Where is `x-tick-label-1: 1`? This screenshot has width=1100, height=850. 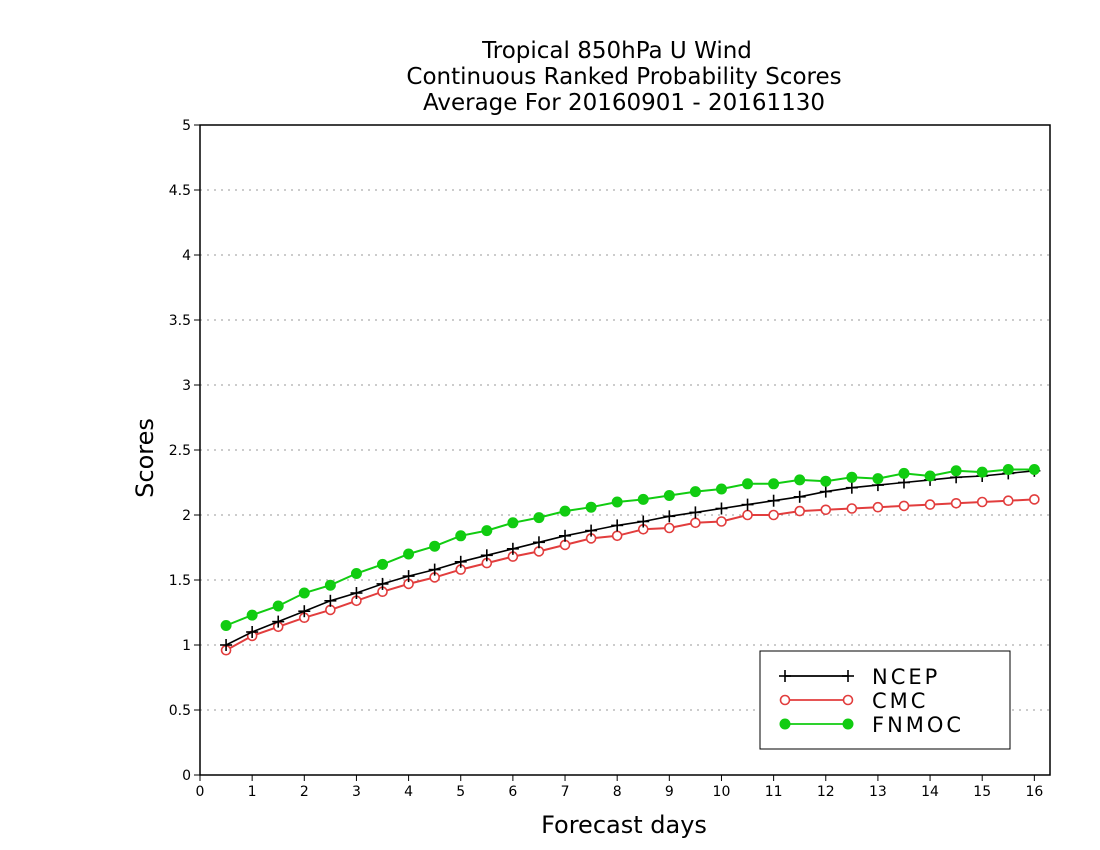 x-tick-label-1: 1 is located at coordinates (252, 792).